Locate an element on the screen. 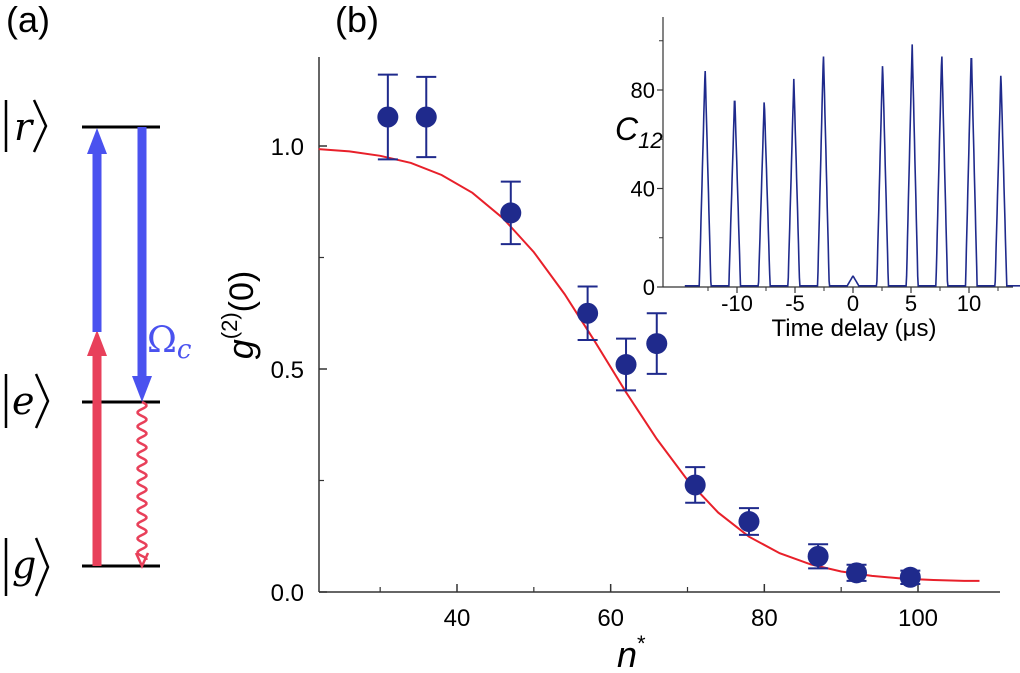 Image resolution: width=1020 pixels, height=673 pixels. ket-e: e is located at coordinates (27, 401).